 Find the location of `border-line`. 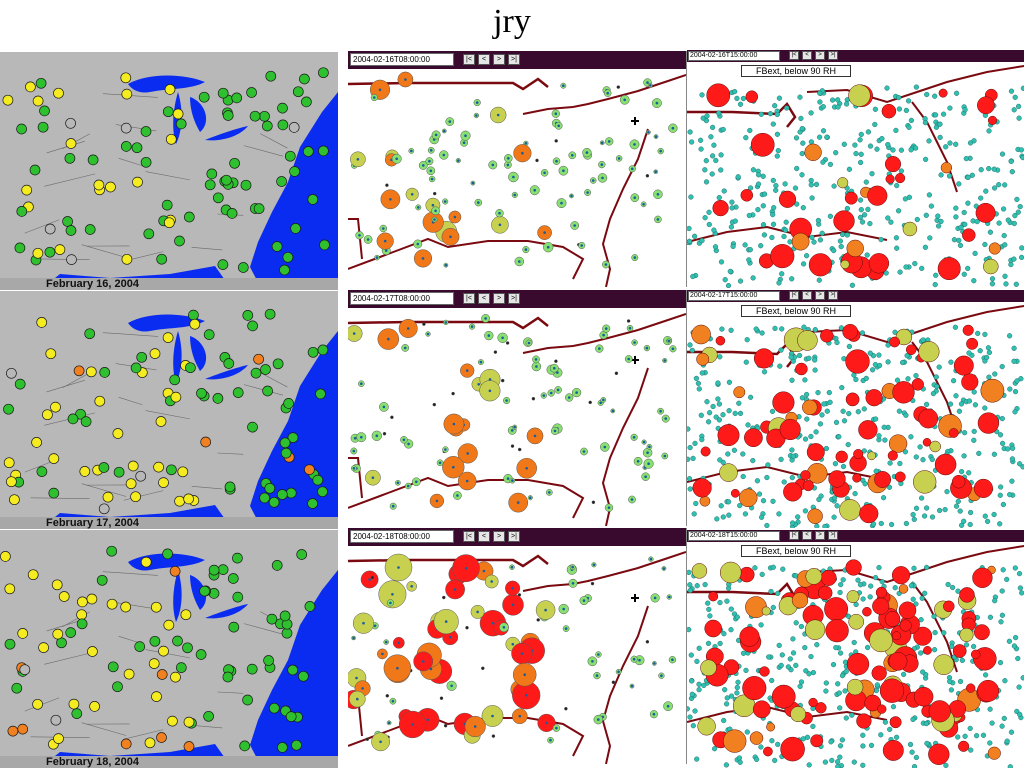

border-line is located at coordinates (448, 561).